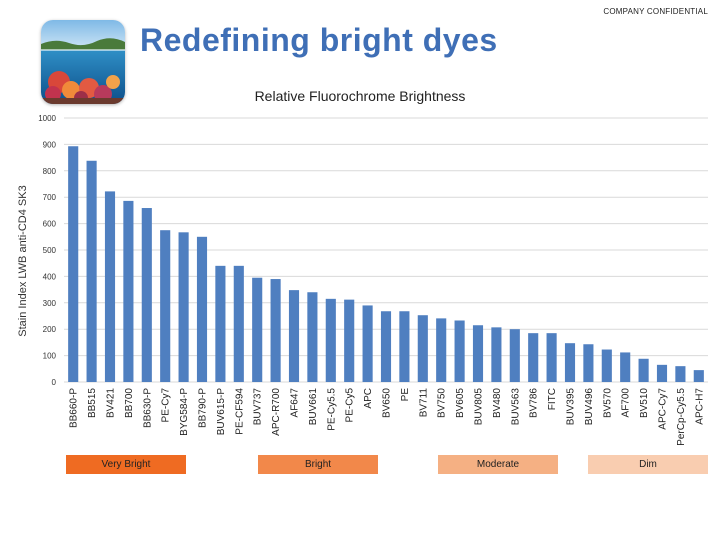 The height and width of the screenshot is (540, 720). Describe the element at coordinates (126, 464) in the screenshot. I see `legend-very-bright: Very Bright` at that location.